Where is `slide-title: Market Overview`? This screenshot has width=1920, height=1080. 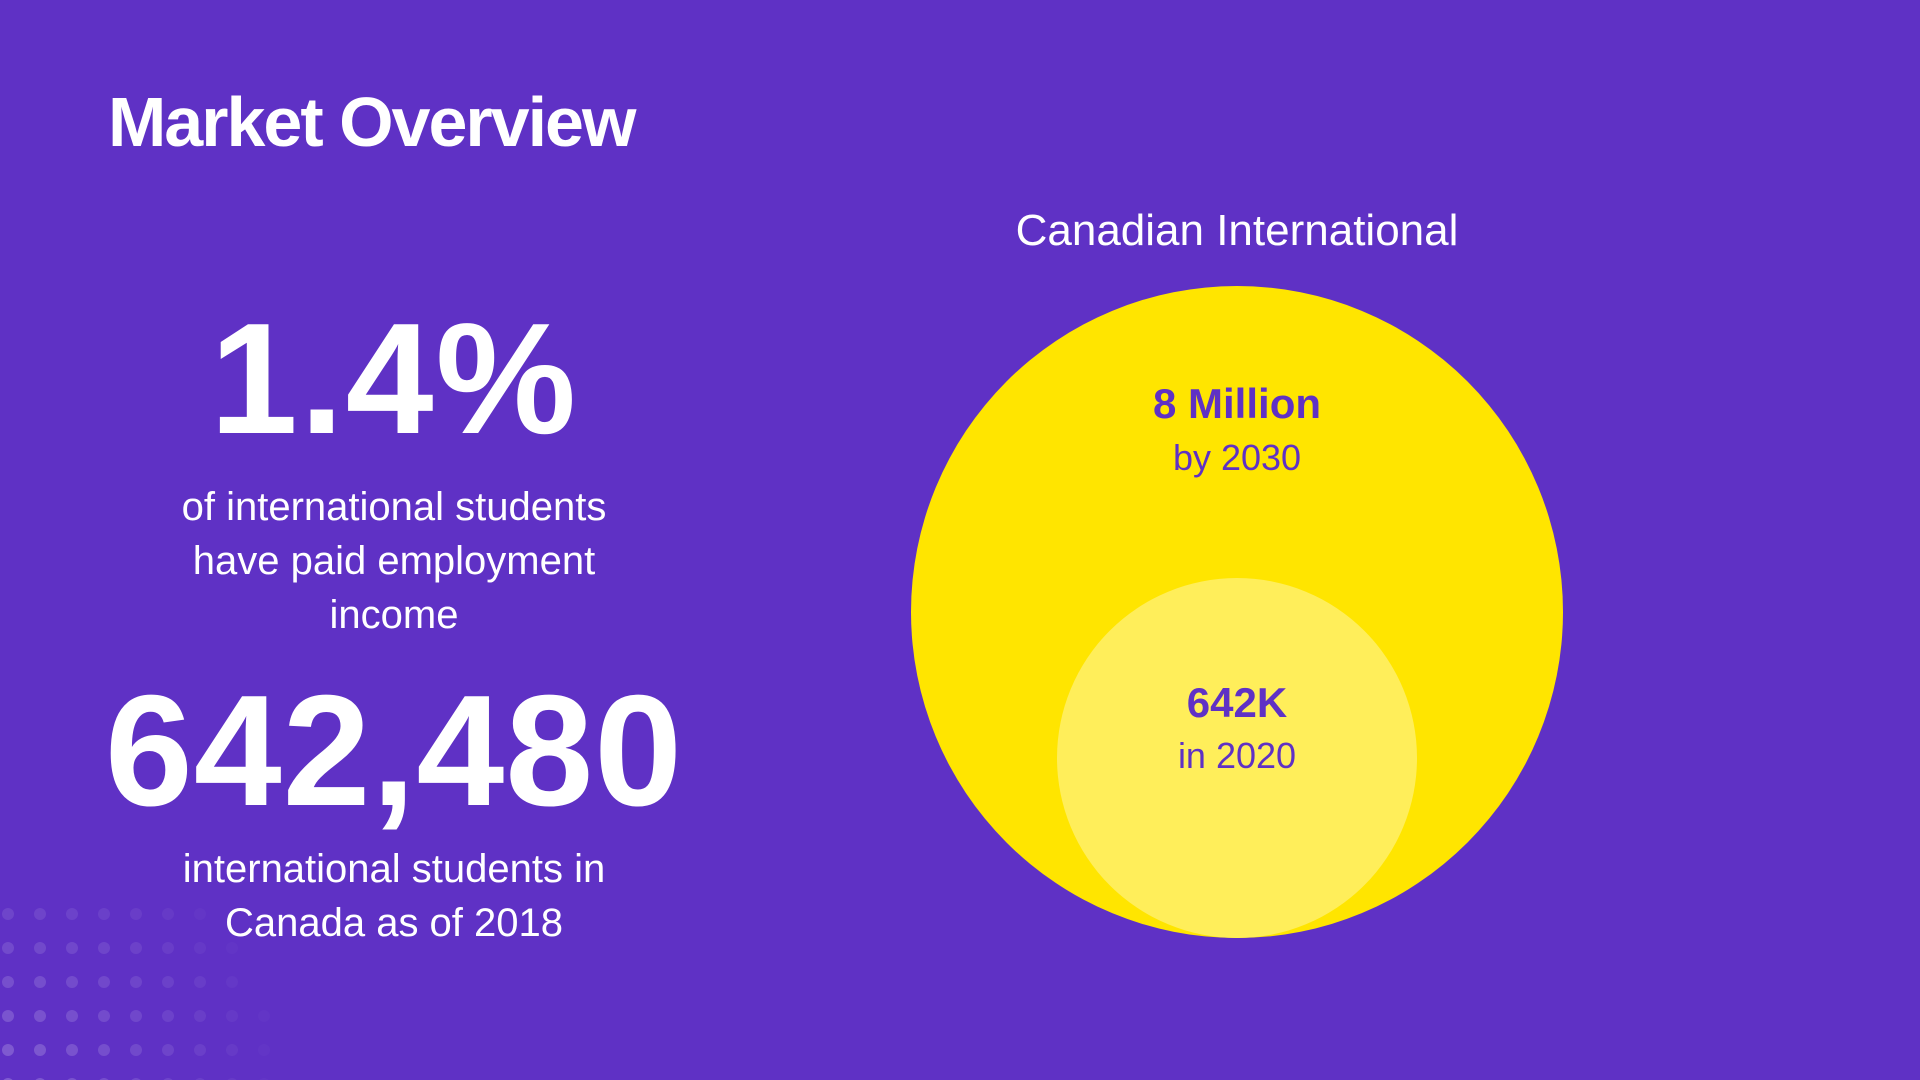
slide-title: Market Overview is located at coordinates (372, 122).